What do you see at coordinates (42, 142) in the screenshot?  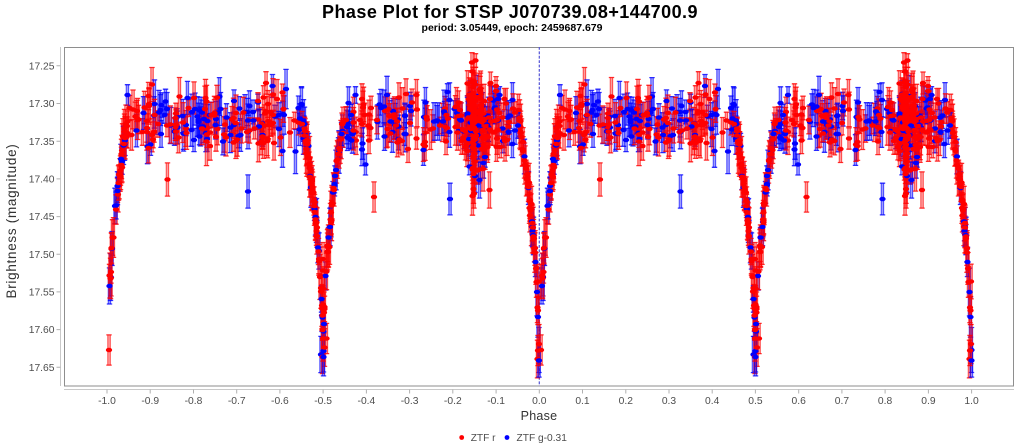 I see `svg-text: 17.35` at bounding box center [42, 142].